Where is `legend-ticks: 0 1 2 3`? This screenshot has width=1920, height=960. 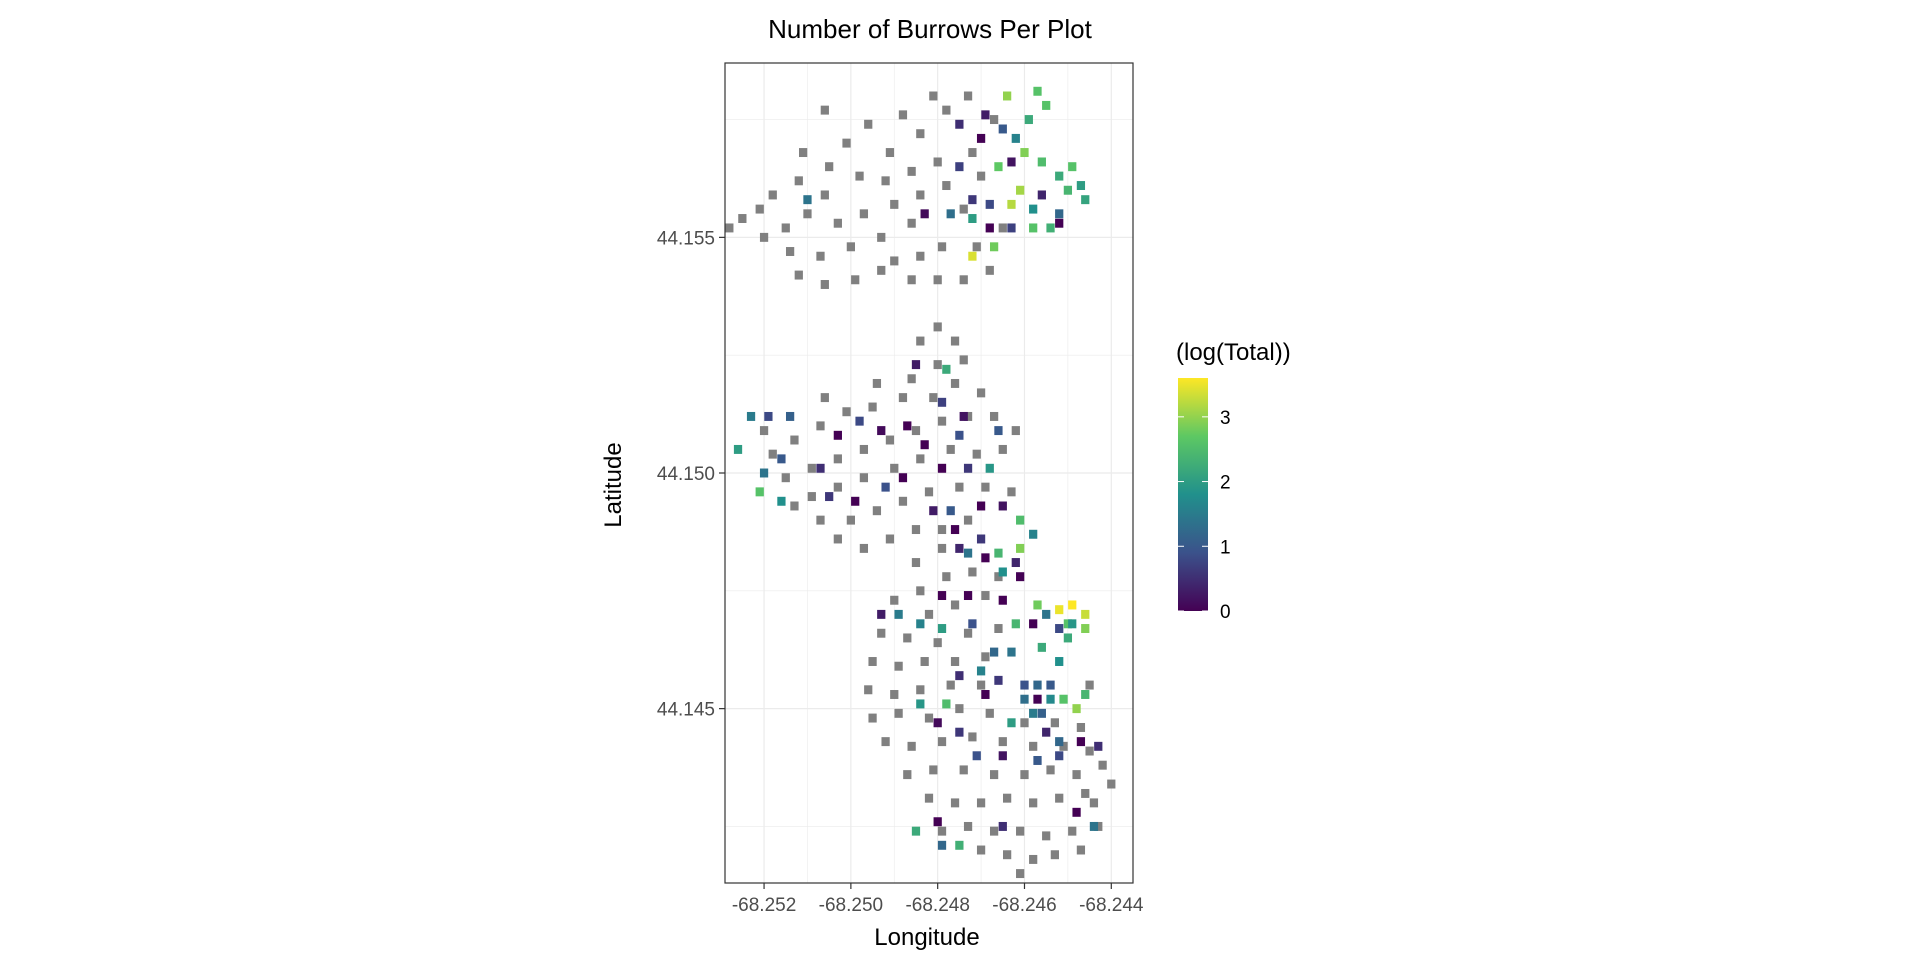 legend-ticks: 0 1 2 3 is located at coordinates (1204, 515).